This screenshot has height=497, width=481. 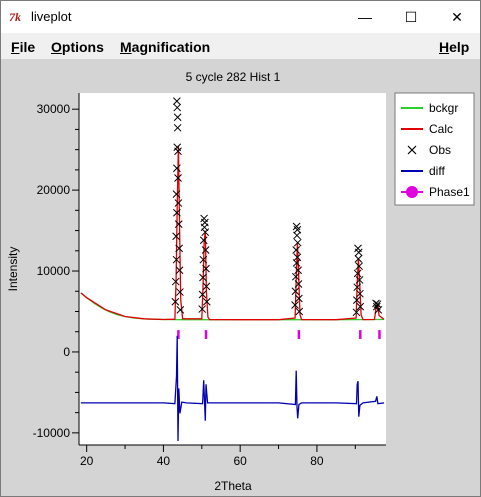 What do you see at coordinates (437, 171) in the screenshot?
I see `legend-label-diff: diff` at bounding box center [437, 171].